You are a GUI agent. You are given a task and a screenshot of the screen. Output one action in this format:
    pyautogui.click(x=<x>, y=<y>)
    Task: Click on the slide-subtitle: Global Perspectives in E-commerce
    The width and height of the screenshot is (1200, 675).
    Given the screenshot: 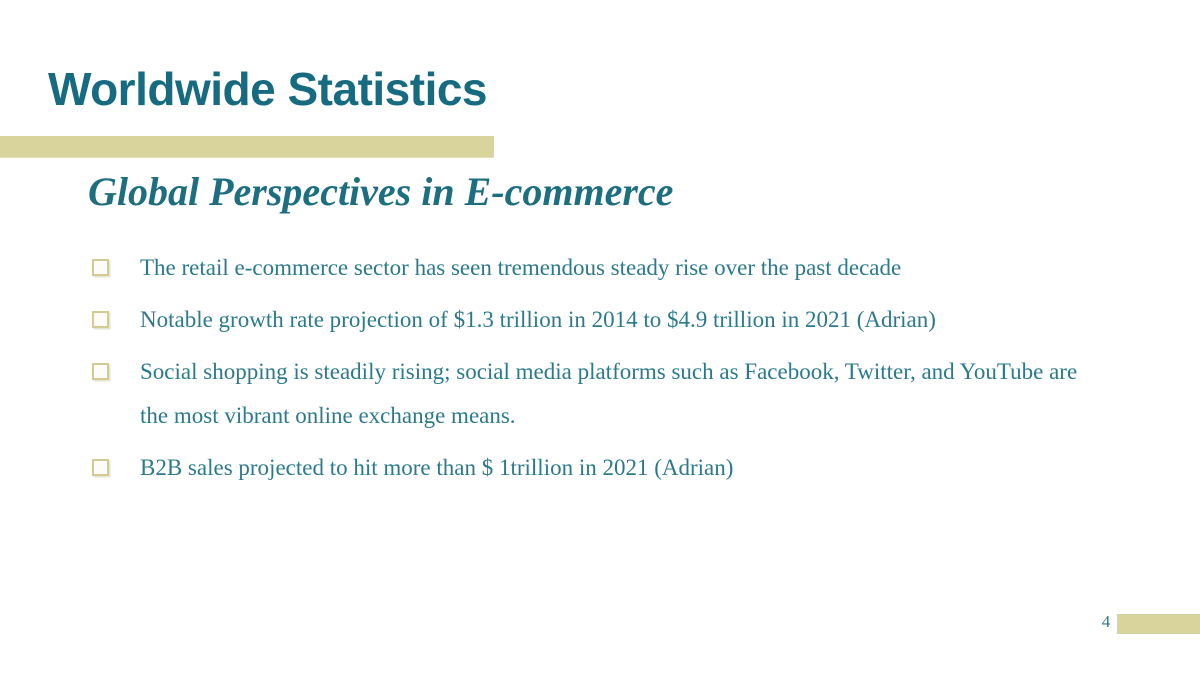 What is the action you would take?
    pyautogui.click(x=381, y=191)
    